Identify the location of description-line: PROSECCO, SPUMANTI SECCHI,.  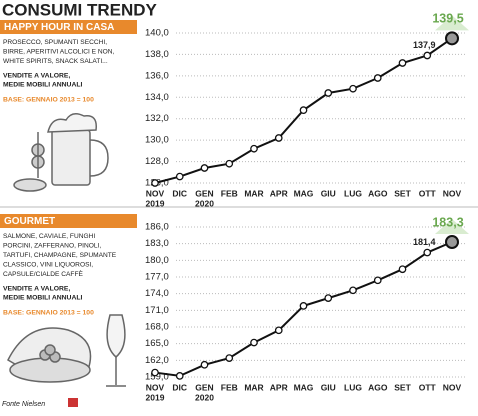
(55, 42).